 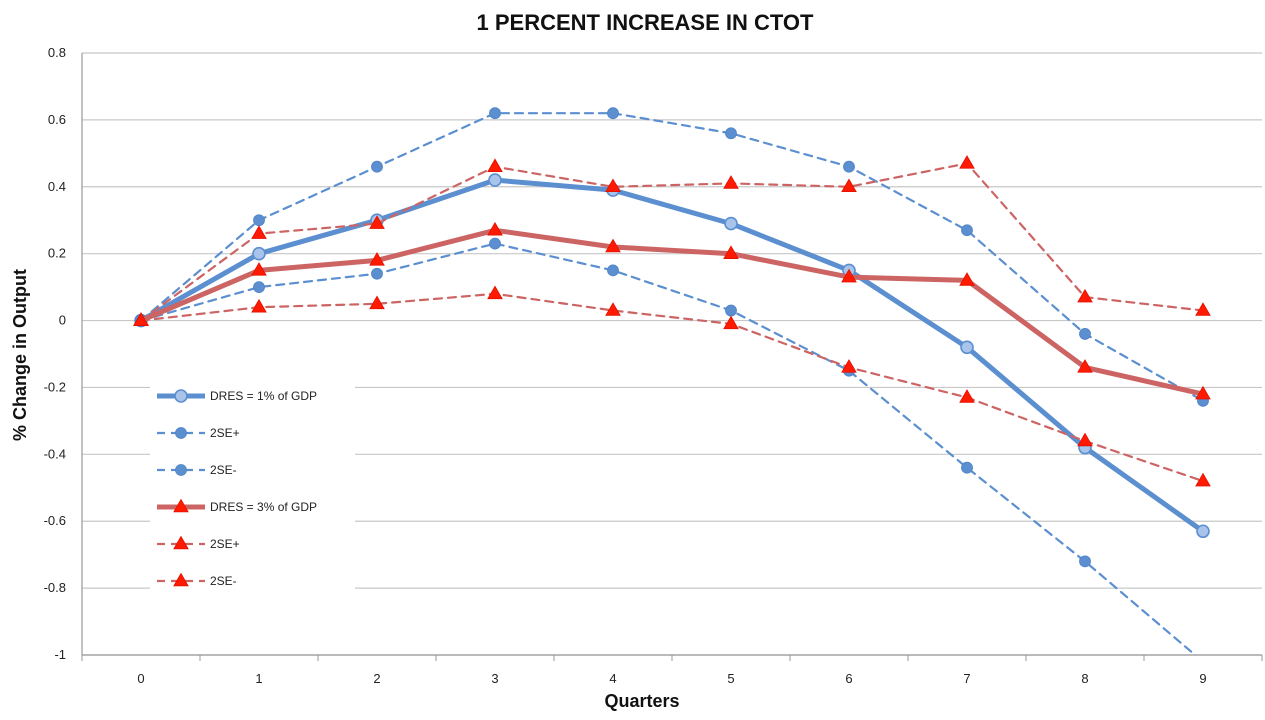 I want to click on y-tick-label: 0.2, so click(x=57, y=253).